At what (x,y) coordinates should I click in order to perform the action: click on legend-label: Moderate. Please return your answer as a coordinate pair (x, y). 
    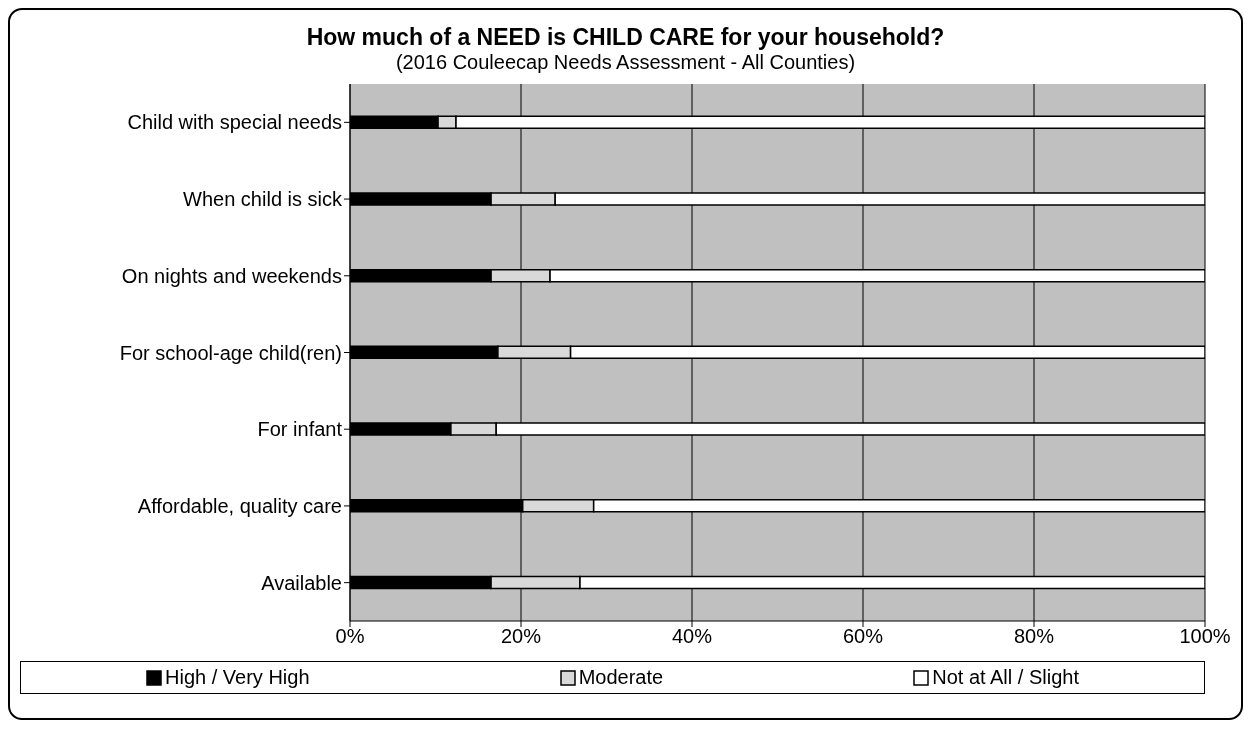
    Looking at the image, I should click on (620, 677).